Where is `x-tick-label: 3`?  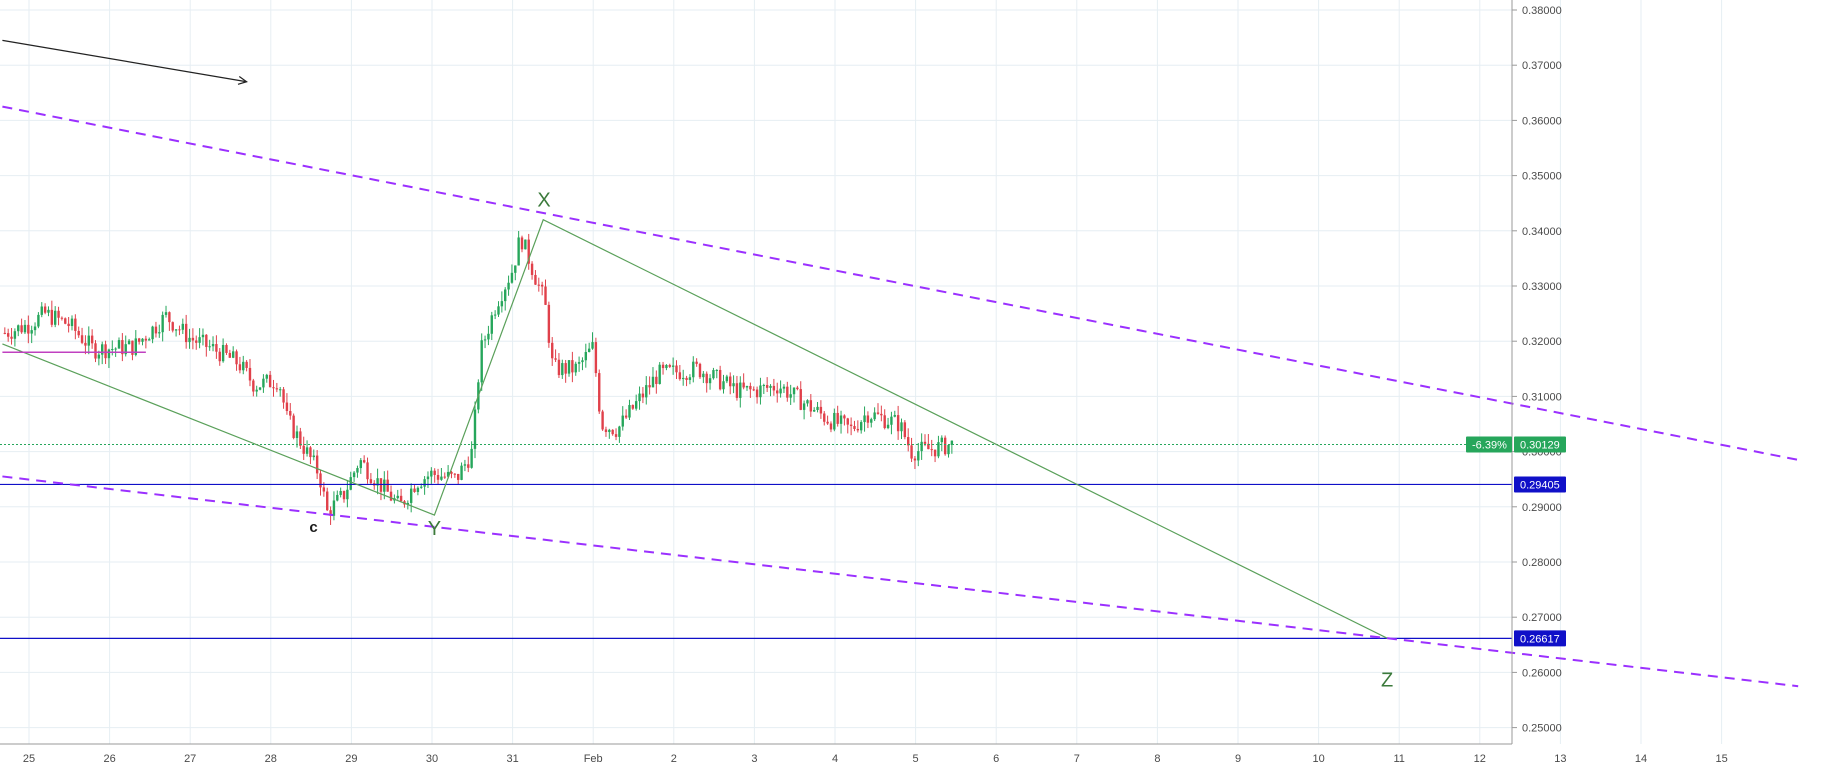 x-tick-label: 3 is located at coordinates (754, 759).